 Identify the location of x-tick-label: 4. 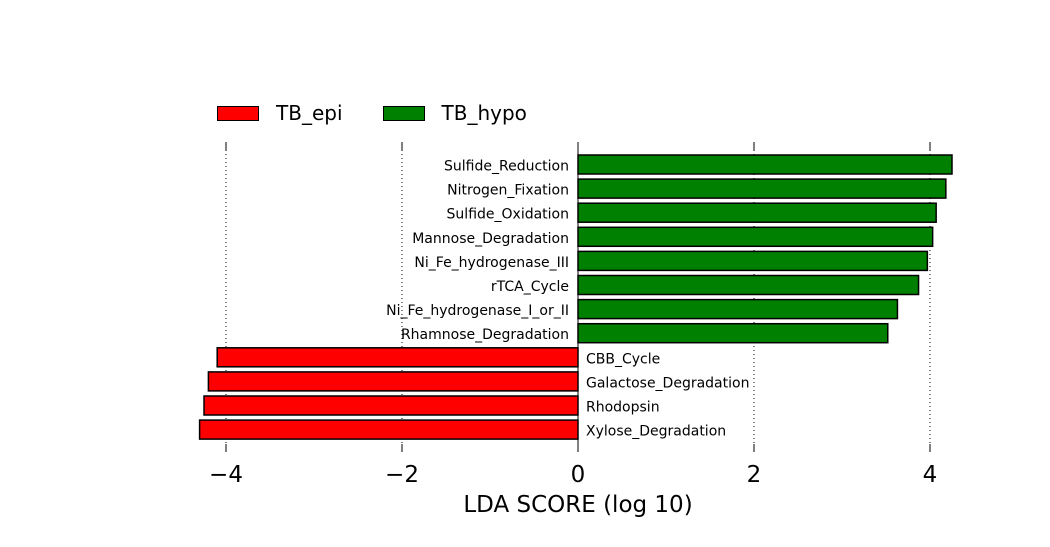
(930, 475).